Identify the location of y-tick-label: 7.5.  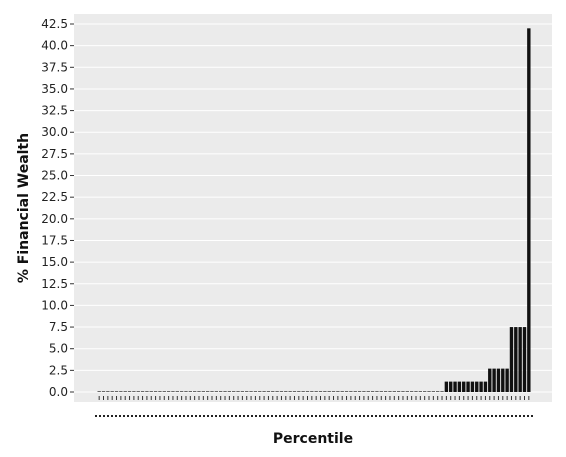
(58, 327).